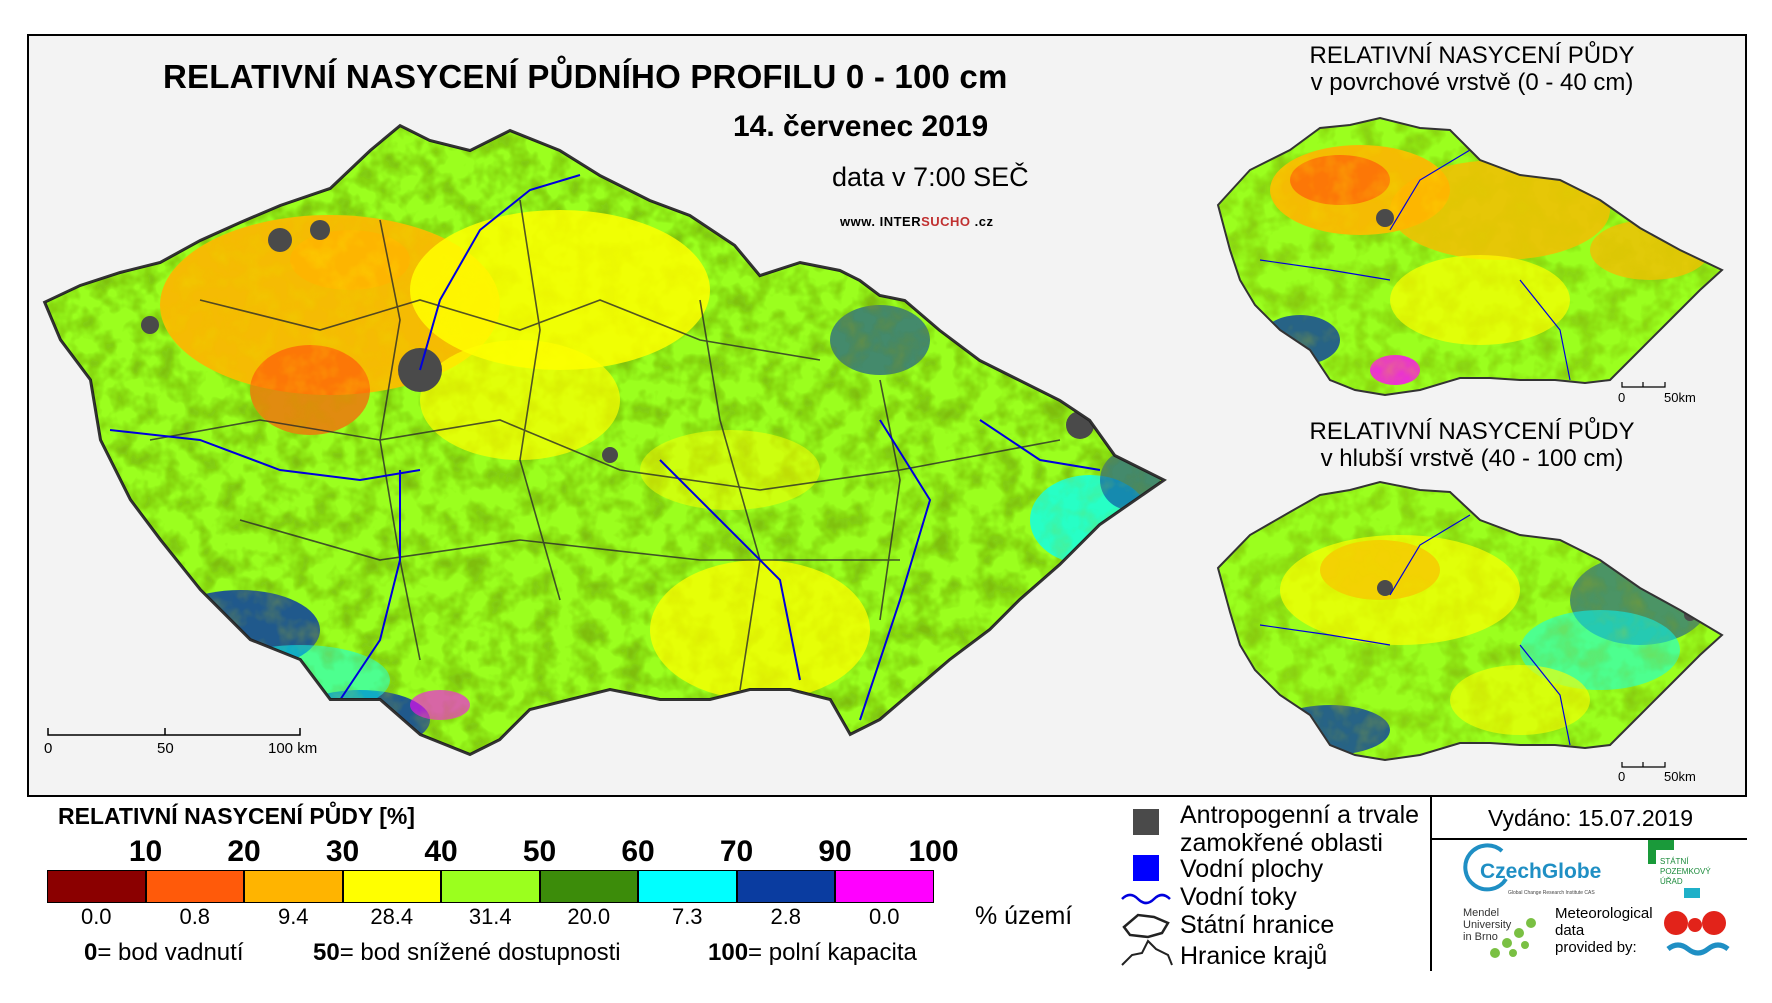 The height and width of the screenshot is (1003, 1772). What do you see at coordinates (1147, 952) in the screenshot?
I see `key-region-border-symbol` at bounding box center [1147, 952].